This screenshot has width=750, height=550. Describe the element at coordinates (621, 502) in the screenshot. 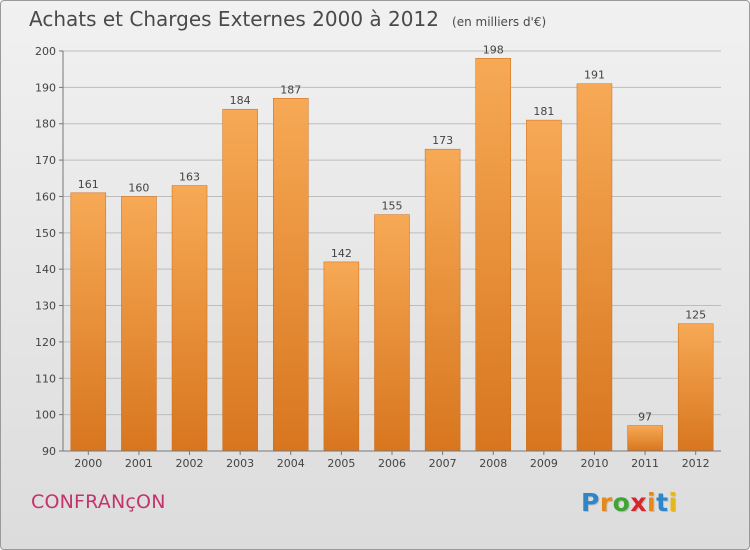

I see `logo-letter: o` at that location.